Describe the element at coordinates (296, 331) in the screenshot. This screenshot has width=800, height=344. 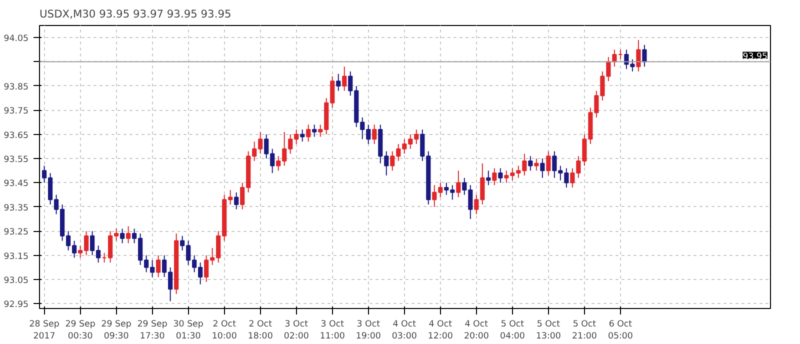
I see `x-tick-label: 3 Oct 02:00` at that location.